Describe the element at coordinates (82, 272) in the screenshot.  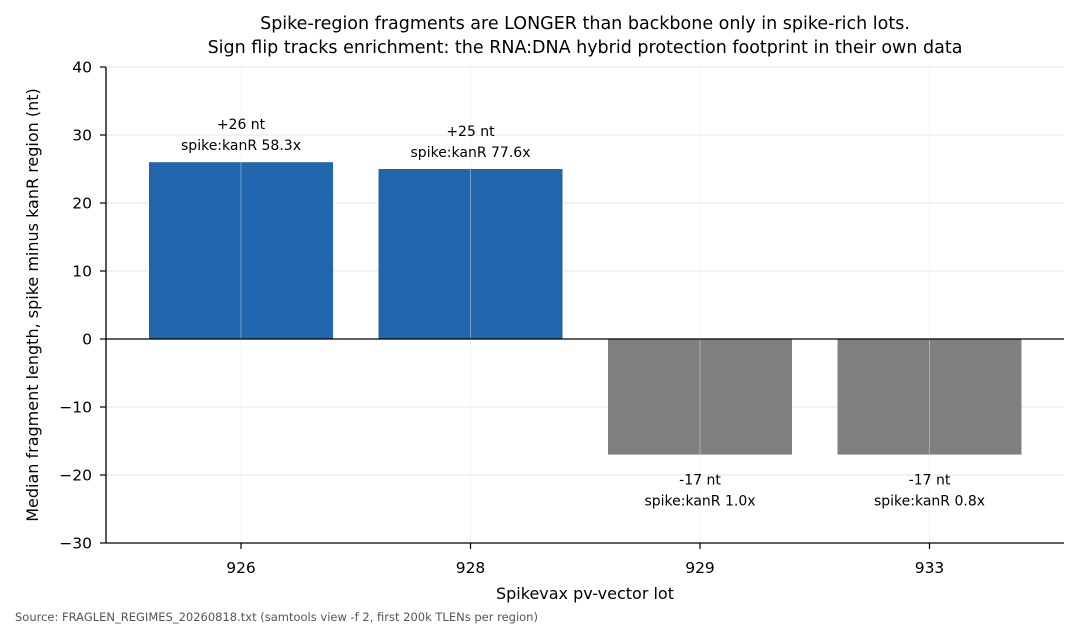
I see `y-tick-label: 10` at that location.